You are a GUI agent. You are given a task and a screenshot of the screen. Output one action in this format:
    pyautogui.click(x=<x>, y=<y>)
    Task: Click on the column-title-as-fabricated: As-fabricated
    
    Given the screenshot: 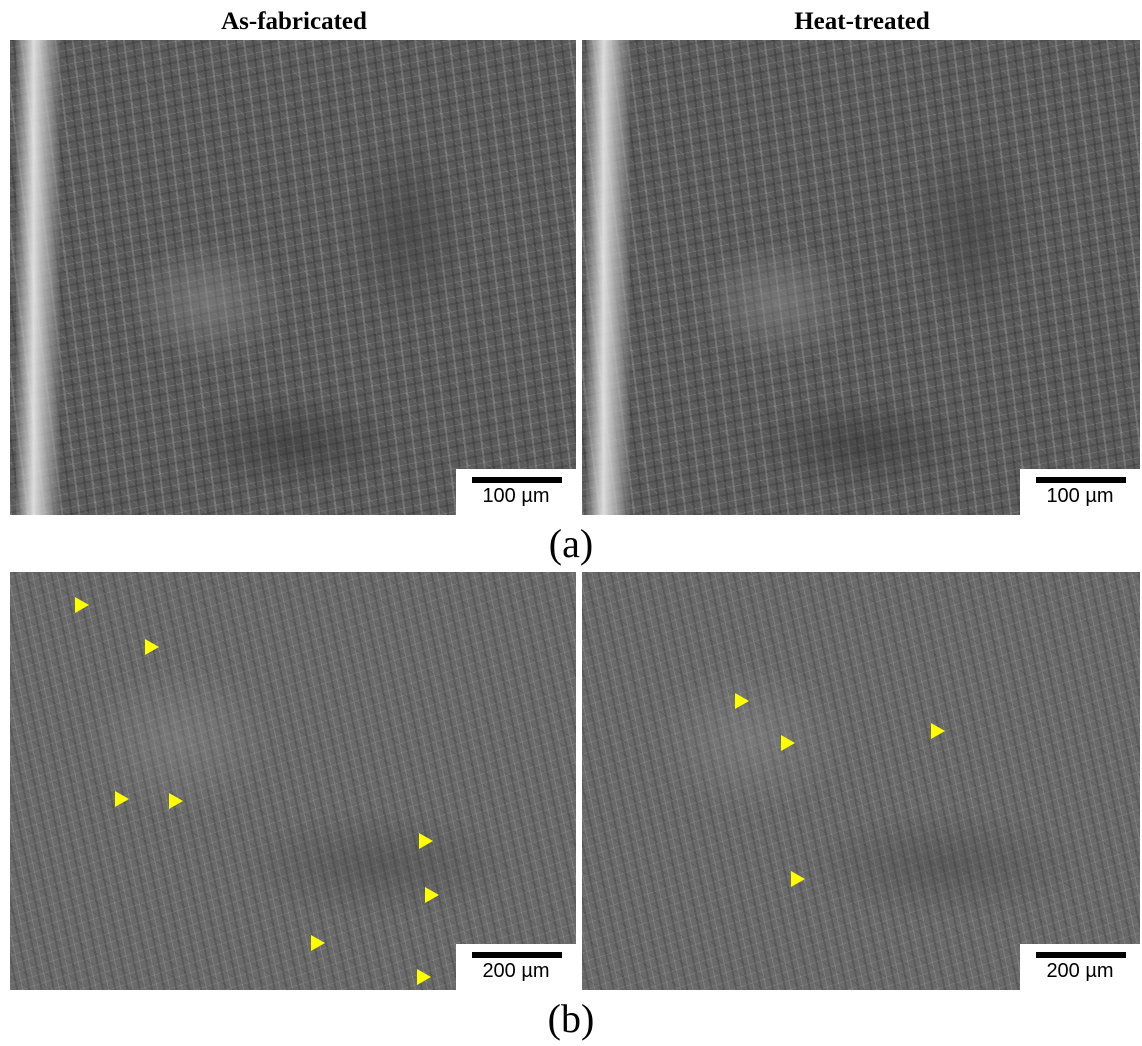 What is the action you would take?
    pyautogui.click(x=294, y=21)
    